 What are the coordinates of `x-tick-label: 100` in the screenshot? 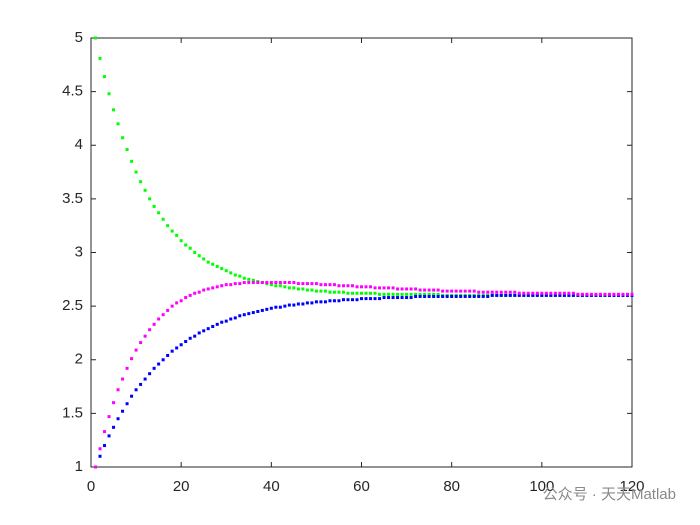 It's located at (541, 486).